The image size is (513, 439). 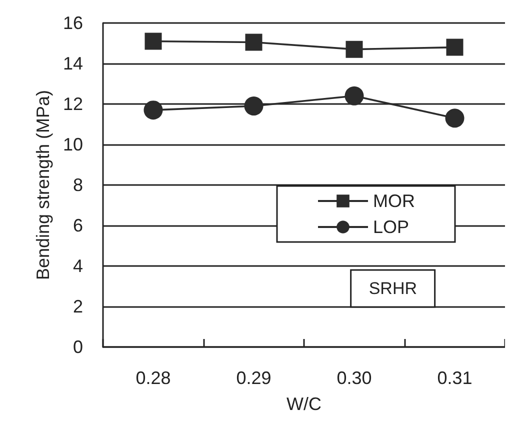 What do you see at coordinates (392, 288) in the screenshot?
I see `annotation: SRHR` at bounding box center [392, 288].